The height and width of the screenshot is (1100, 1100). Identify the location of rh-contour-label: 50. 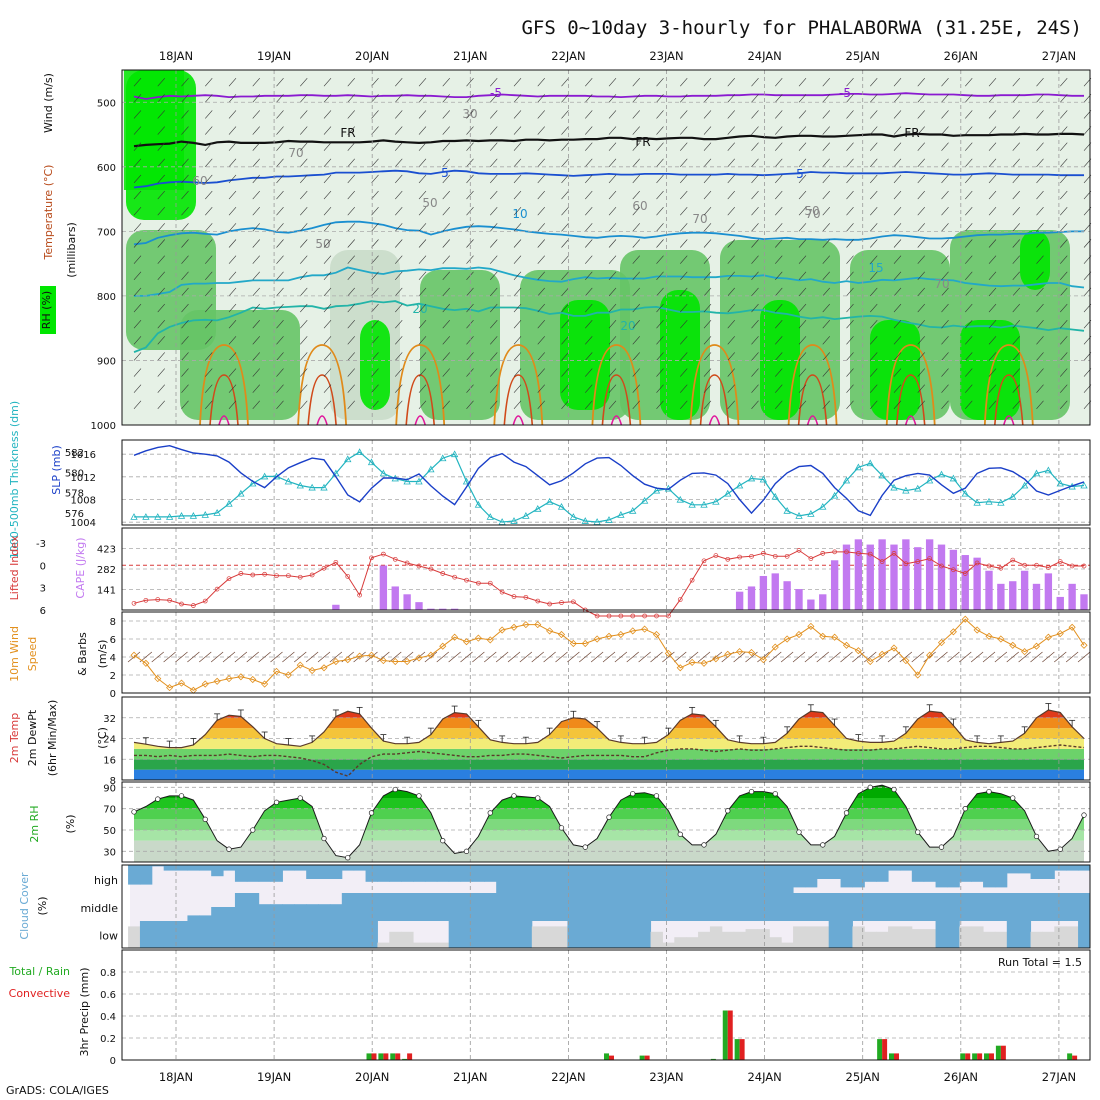
(322, 244).